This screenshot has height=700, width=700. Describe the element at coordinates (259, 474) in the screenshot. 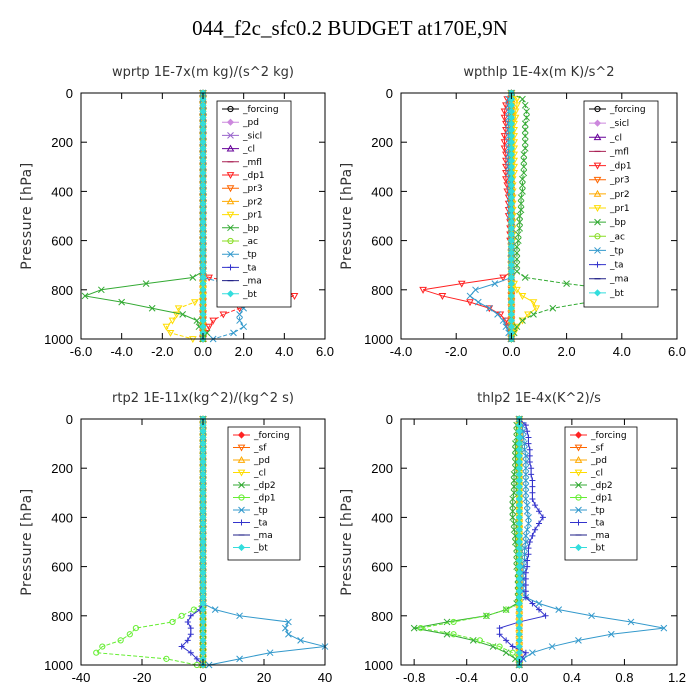

I see `legend-label: _cl` at that location.